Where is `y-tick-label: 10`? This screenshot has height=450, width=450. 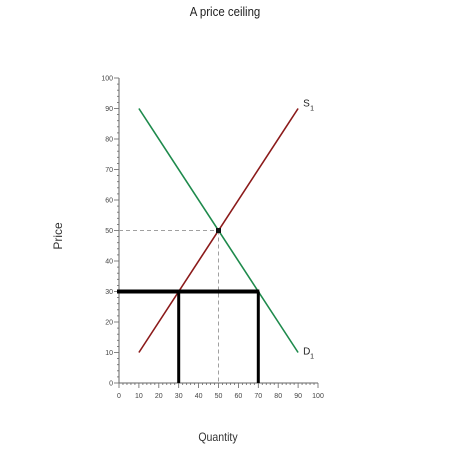 y-tick-label: 10 is located at coordinates (109, 353).